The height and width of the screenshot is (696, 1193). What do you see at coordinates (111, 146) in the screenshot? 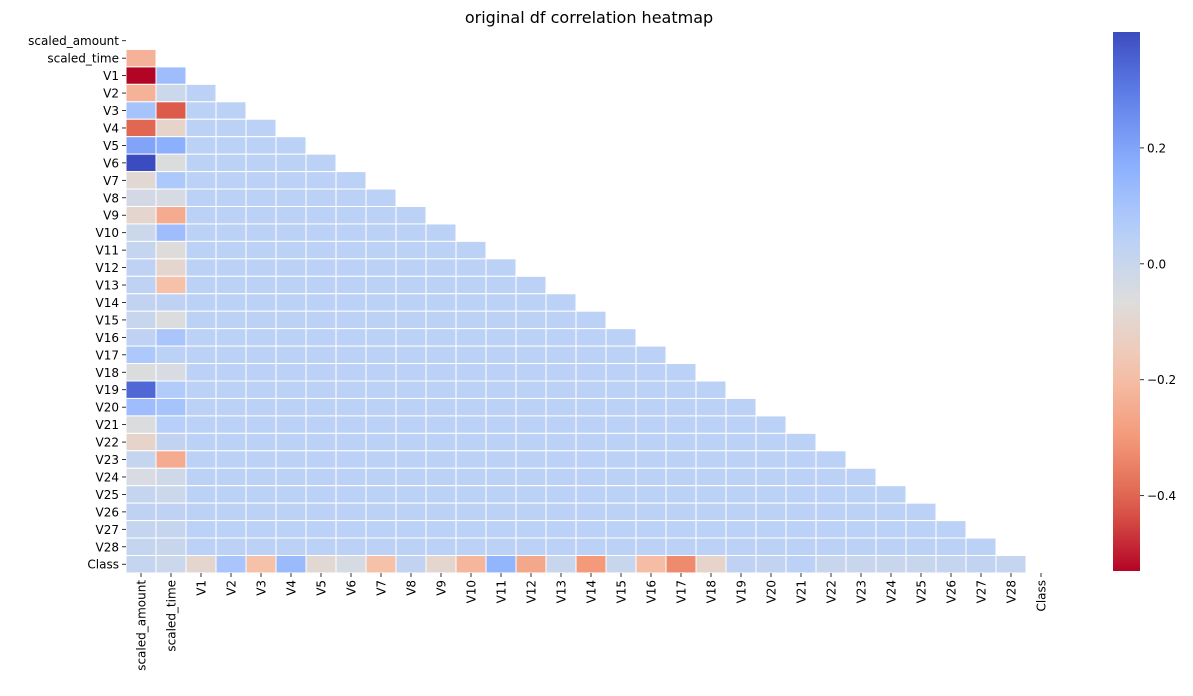
I see `y-tick-label: V5` at bounding box center [111, 146].